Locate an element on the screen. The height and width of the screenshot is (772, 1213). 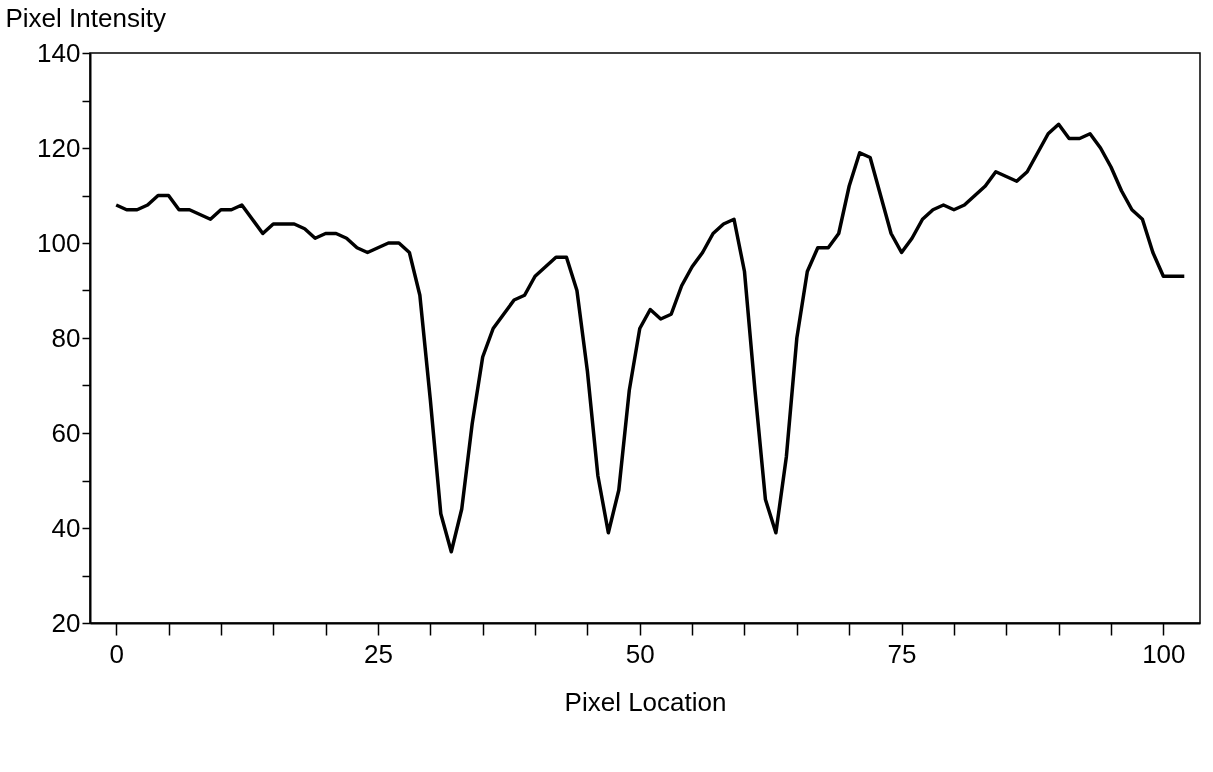
y-tick-label: 20 is located at coordinates (66, 622).